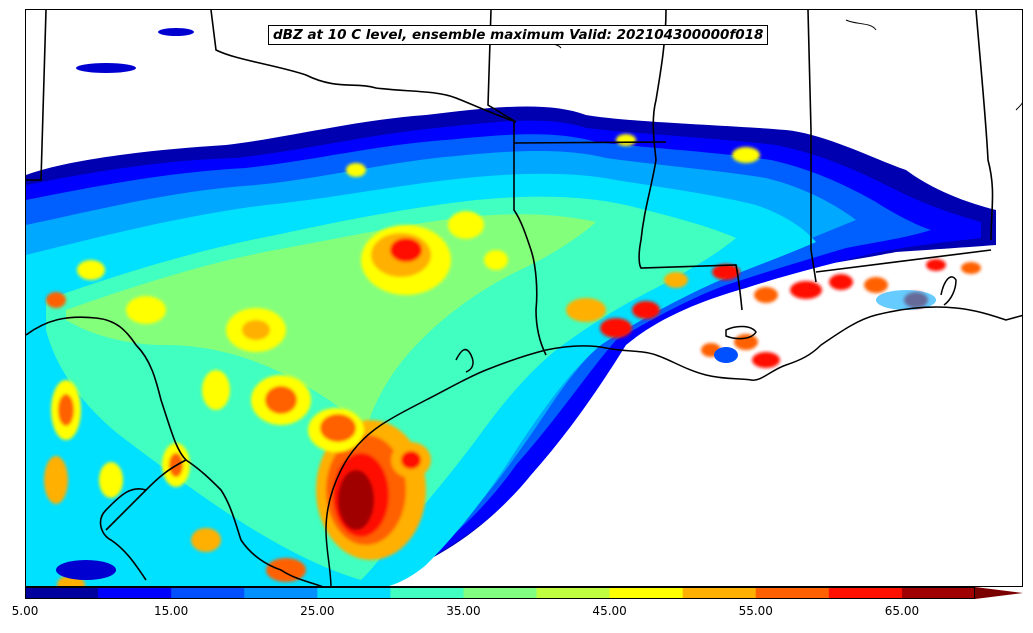  I want to click on colorbar-tick-labels: 5.00 15.00 25.00 35.00 45.00 55.00 65.00, so click(516, 614).